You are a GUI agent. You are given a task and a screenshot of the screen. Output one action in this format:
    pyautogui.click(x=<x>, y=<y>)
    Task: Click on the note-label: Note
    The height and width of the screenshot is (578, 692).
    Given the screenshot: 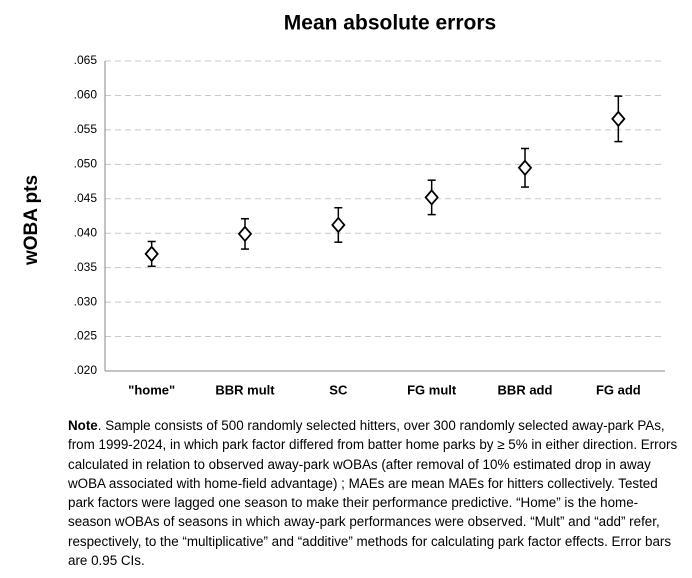 What is the action you would take?
    pyautogui.click(x=83, y=425)
    